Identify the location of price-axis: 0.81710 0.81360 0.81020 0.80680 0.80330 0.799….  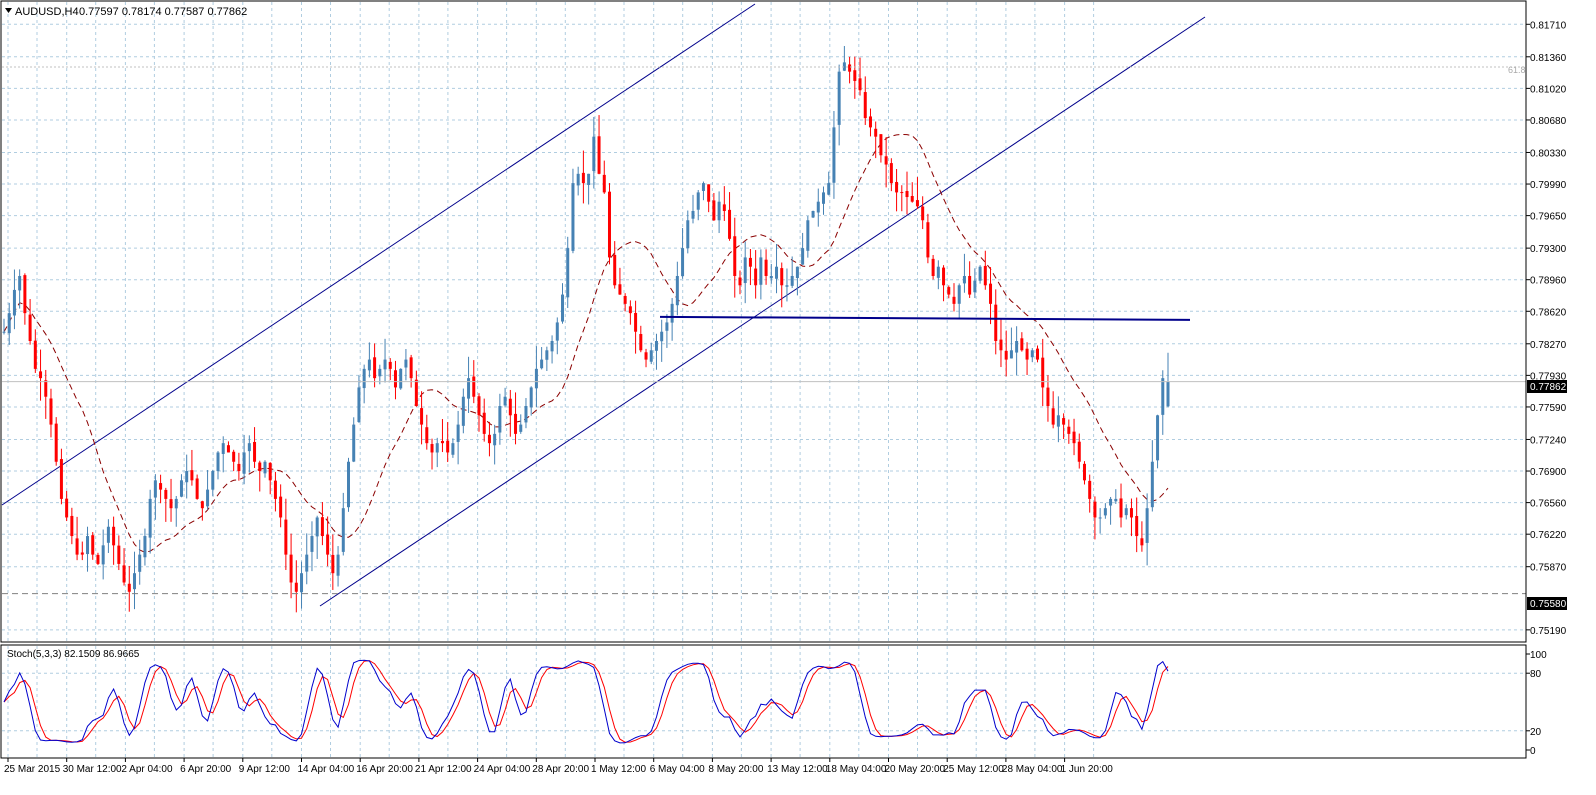
(1546, 328).